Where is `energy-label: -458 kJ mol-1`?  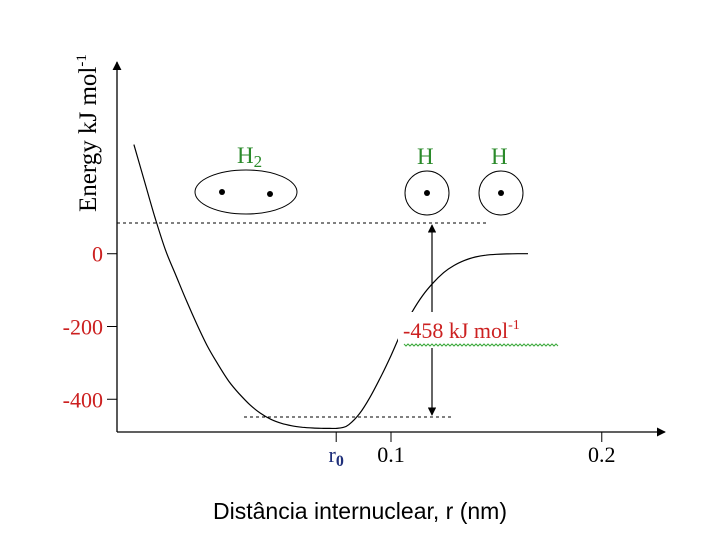 energy-label: -458 kJ mol-1 is located at coordinates (461, 330).